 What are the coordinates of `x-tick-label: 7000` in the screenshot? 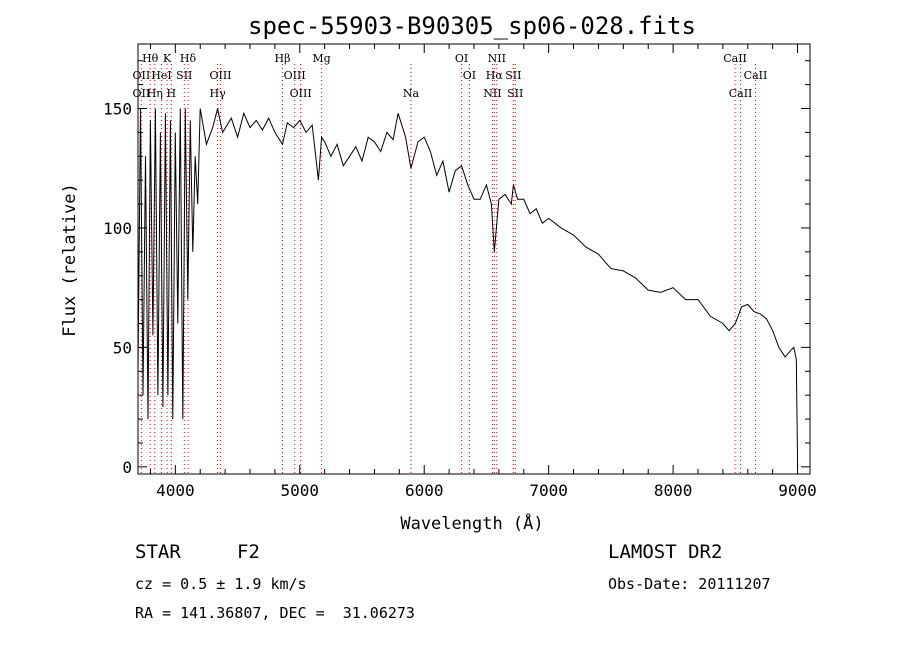 It's located at (548, 490).